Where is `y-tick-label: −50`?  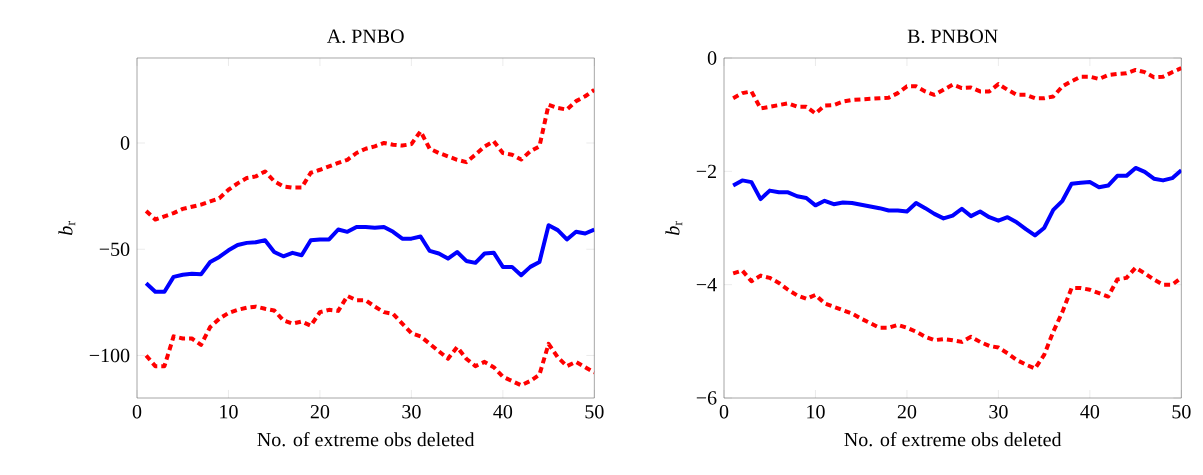 y-tick-label: −50 is located at coordinates (114, 249).